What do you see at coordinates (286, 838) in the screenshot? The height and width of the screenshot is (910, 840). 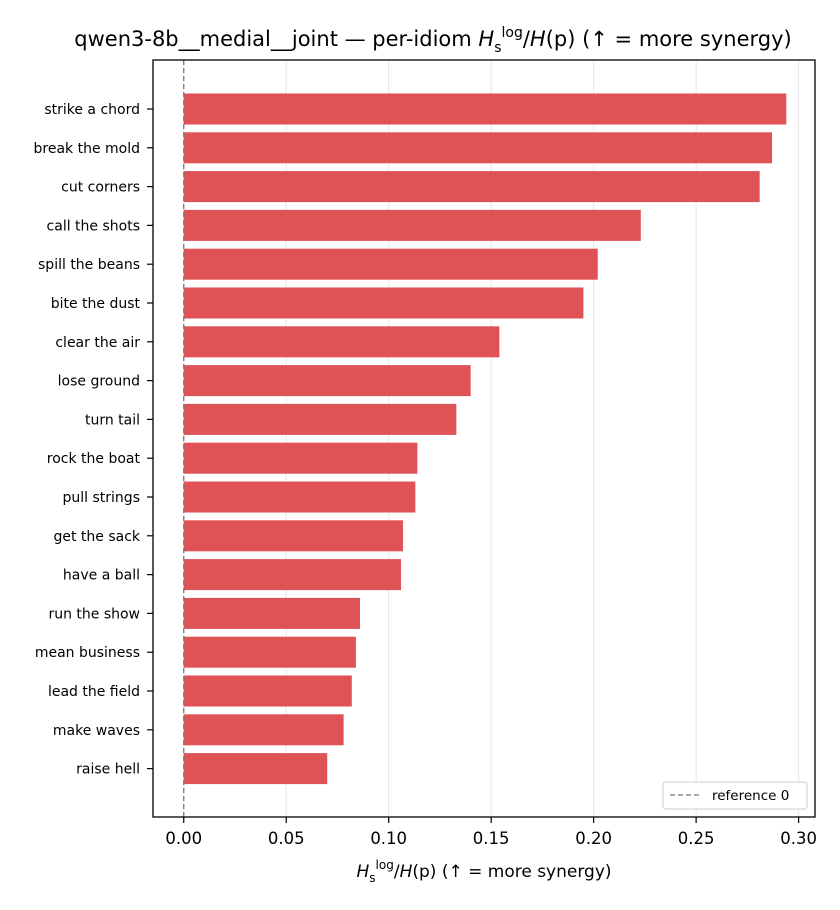 I see `x-tick-label: 0.05` at bounding box center [286, 838].